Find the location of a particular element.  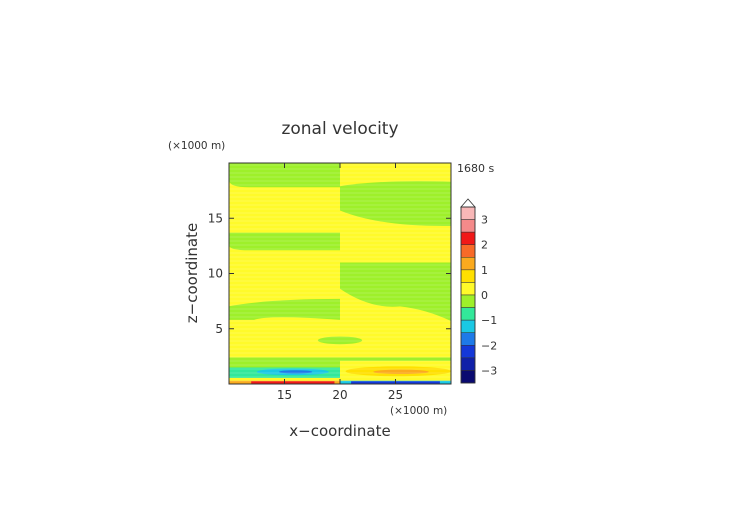

chart-title: zonal velocity is located at coordinates (339, 129).